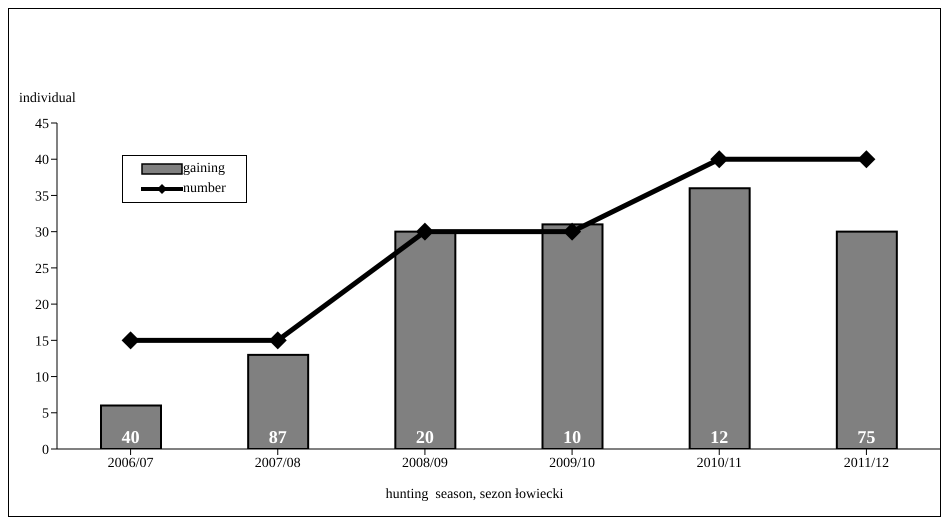 The height and width of the screenshot is (525, 949). Describe the element at coordinates (425, 437) in the screenshot. I see `annotation: 20` at that location.